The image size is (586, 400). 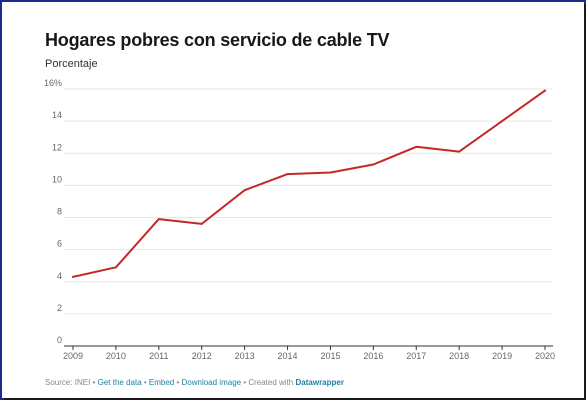 What do you see at coordinates (545, 356) in the screenshot?
I see `x-tick-label: 2020` at bounding box center [545, 356].